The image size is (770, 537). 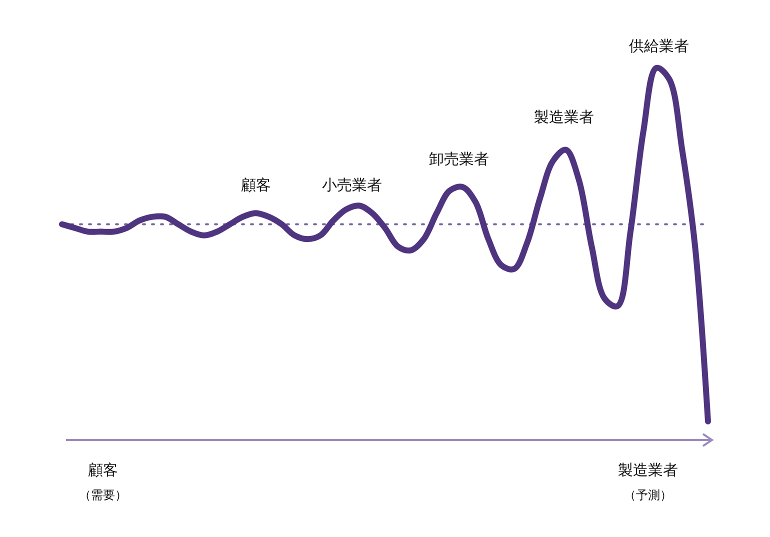 What do you see at coordinates (103, 495) in the screenshot?
I see `text: （需要）` at bounding box center [103, 495].